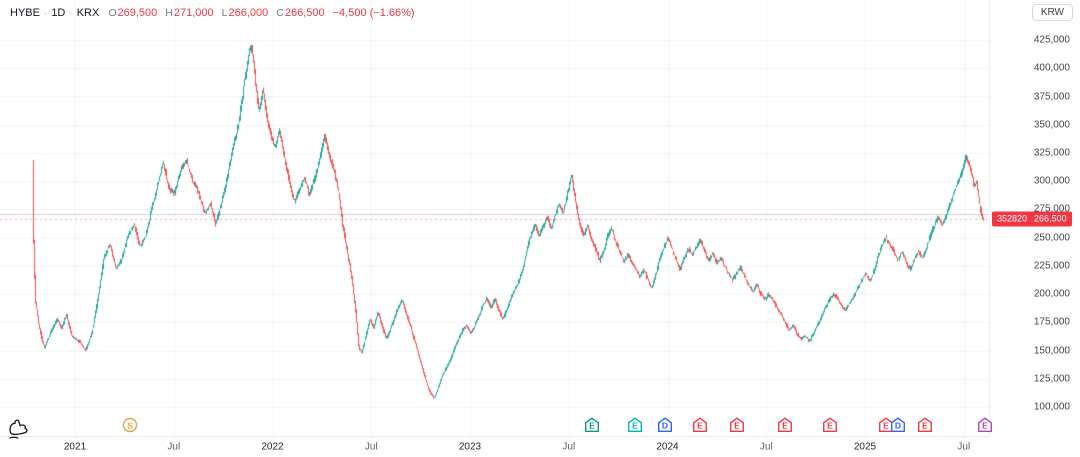 This screenshot has width=1080, height=457. Describe the element at coordinates (1050, 218) in the screenshot. I see `last-price-label: 266,500` at that location.